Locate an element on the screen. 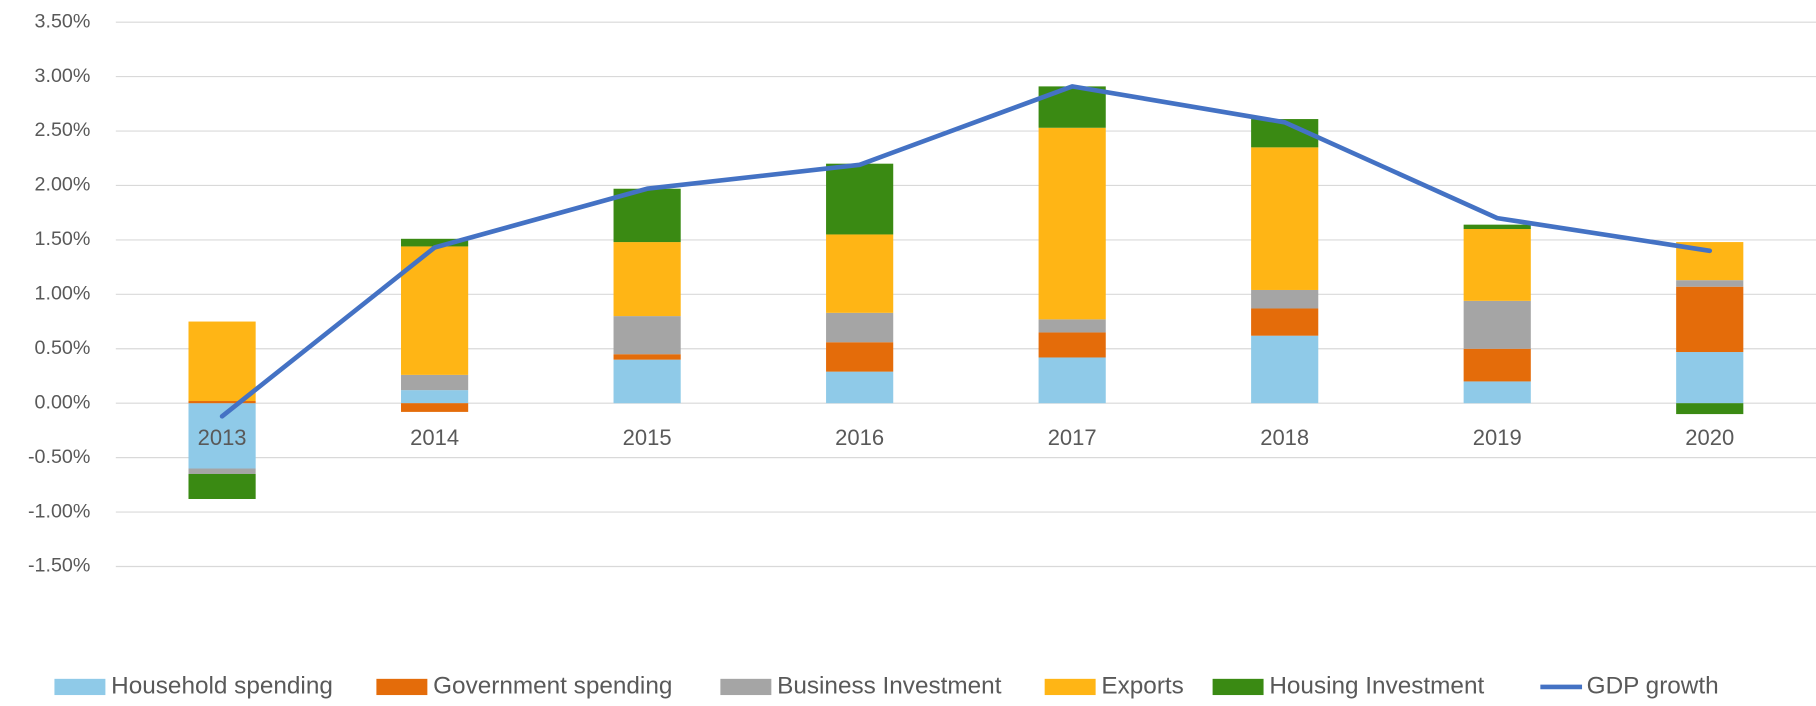 The image size is (1816, 706). x-tick-label: 2014 is located at coordinates (434, 437).